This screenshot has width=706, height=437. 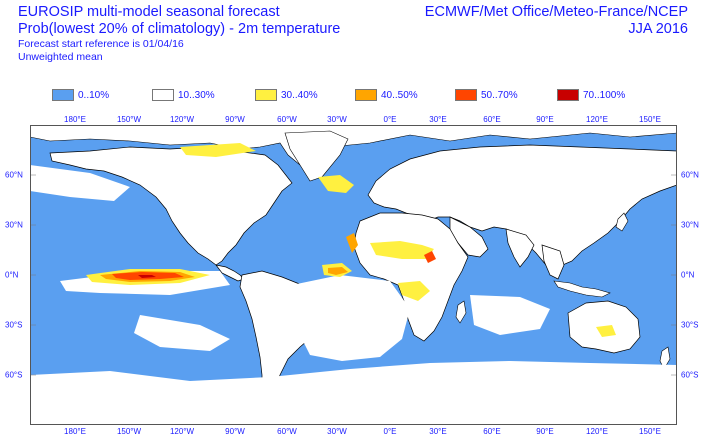 I want to click on prob-patch-indian-ocean, so click(x=510, y=315).